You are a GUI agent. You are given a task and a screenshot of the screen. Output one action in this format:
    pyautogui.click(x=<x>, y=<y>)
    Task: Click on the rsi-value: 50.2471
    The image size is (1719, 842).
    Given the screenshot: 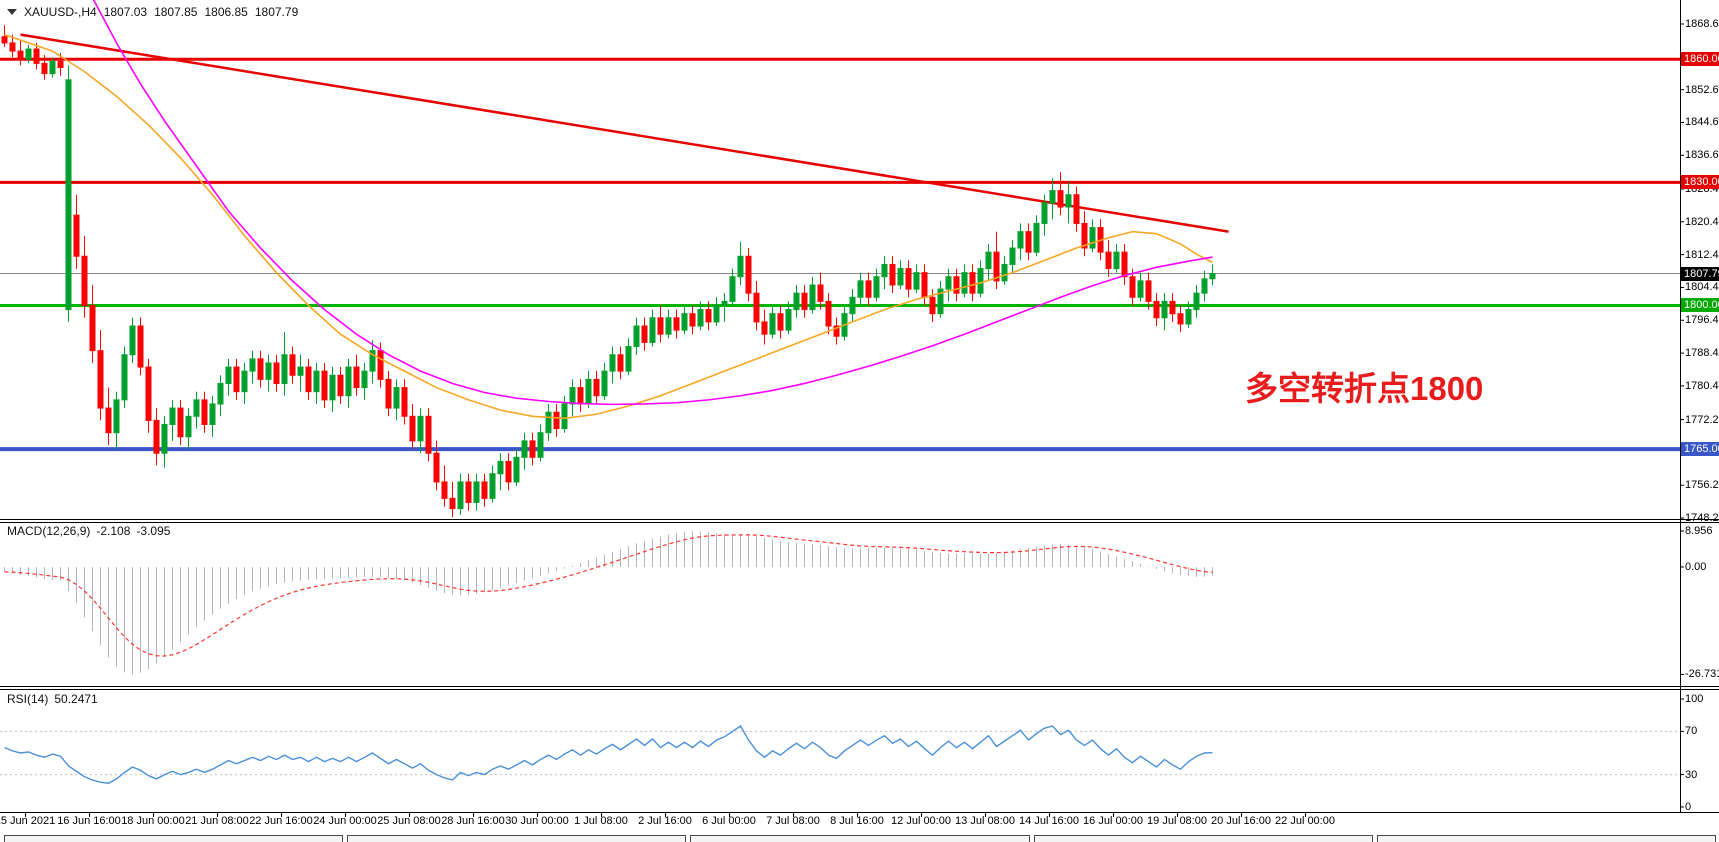 What is the action you would take?
    pyautogui.click(x=76, y=699)
    